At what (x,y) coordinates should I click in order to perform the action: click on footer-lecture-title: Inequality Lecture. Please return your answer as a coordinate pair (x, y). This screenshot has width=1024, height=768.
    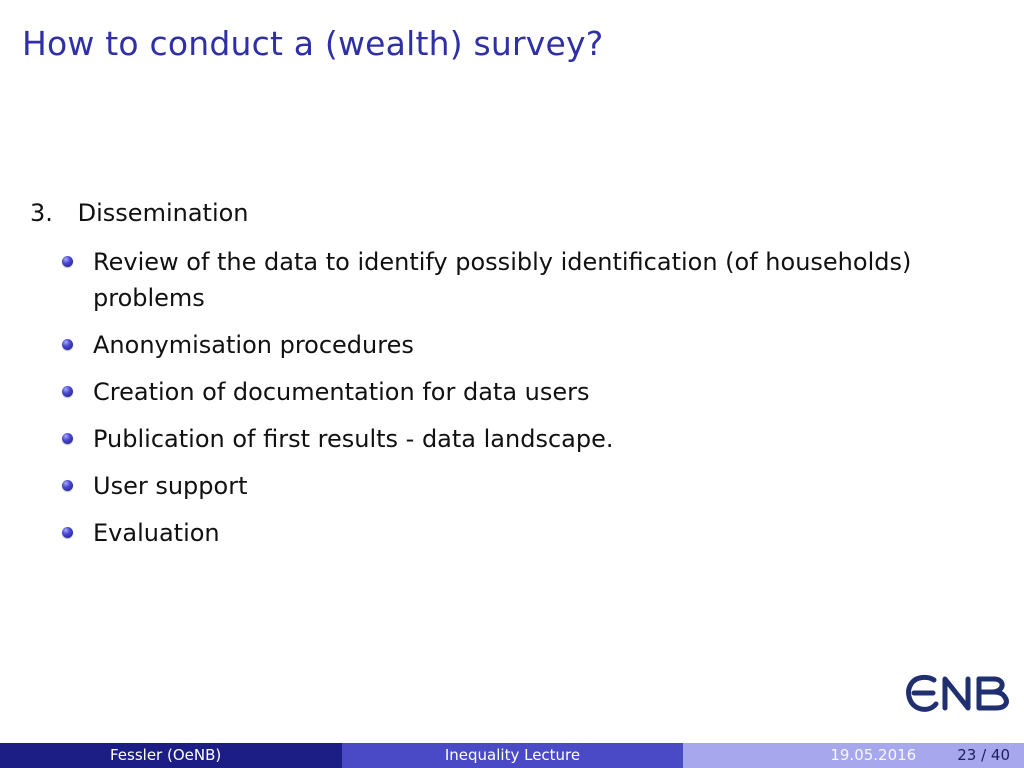
    Looking at the image, I should click on (512, 755).